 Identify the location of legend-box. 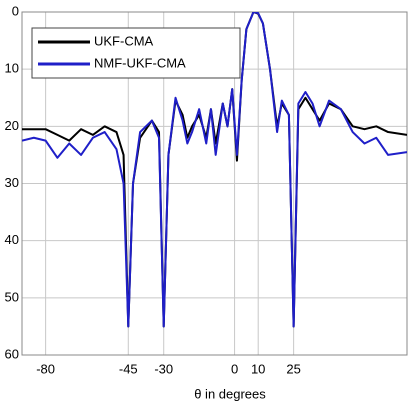
(136, 53).